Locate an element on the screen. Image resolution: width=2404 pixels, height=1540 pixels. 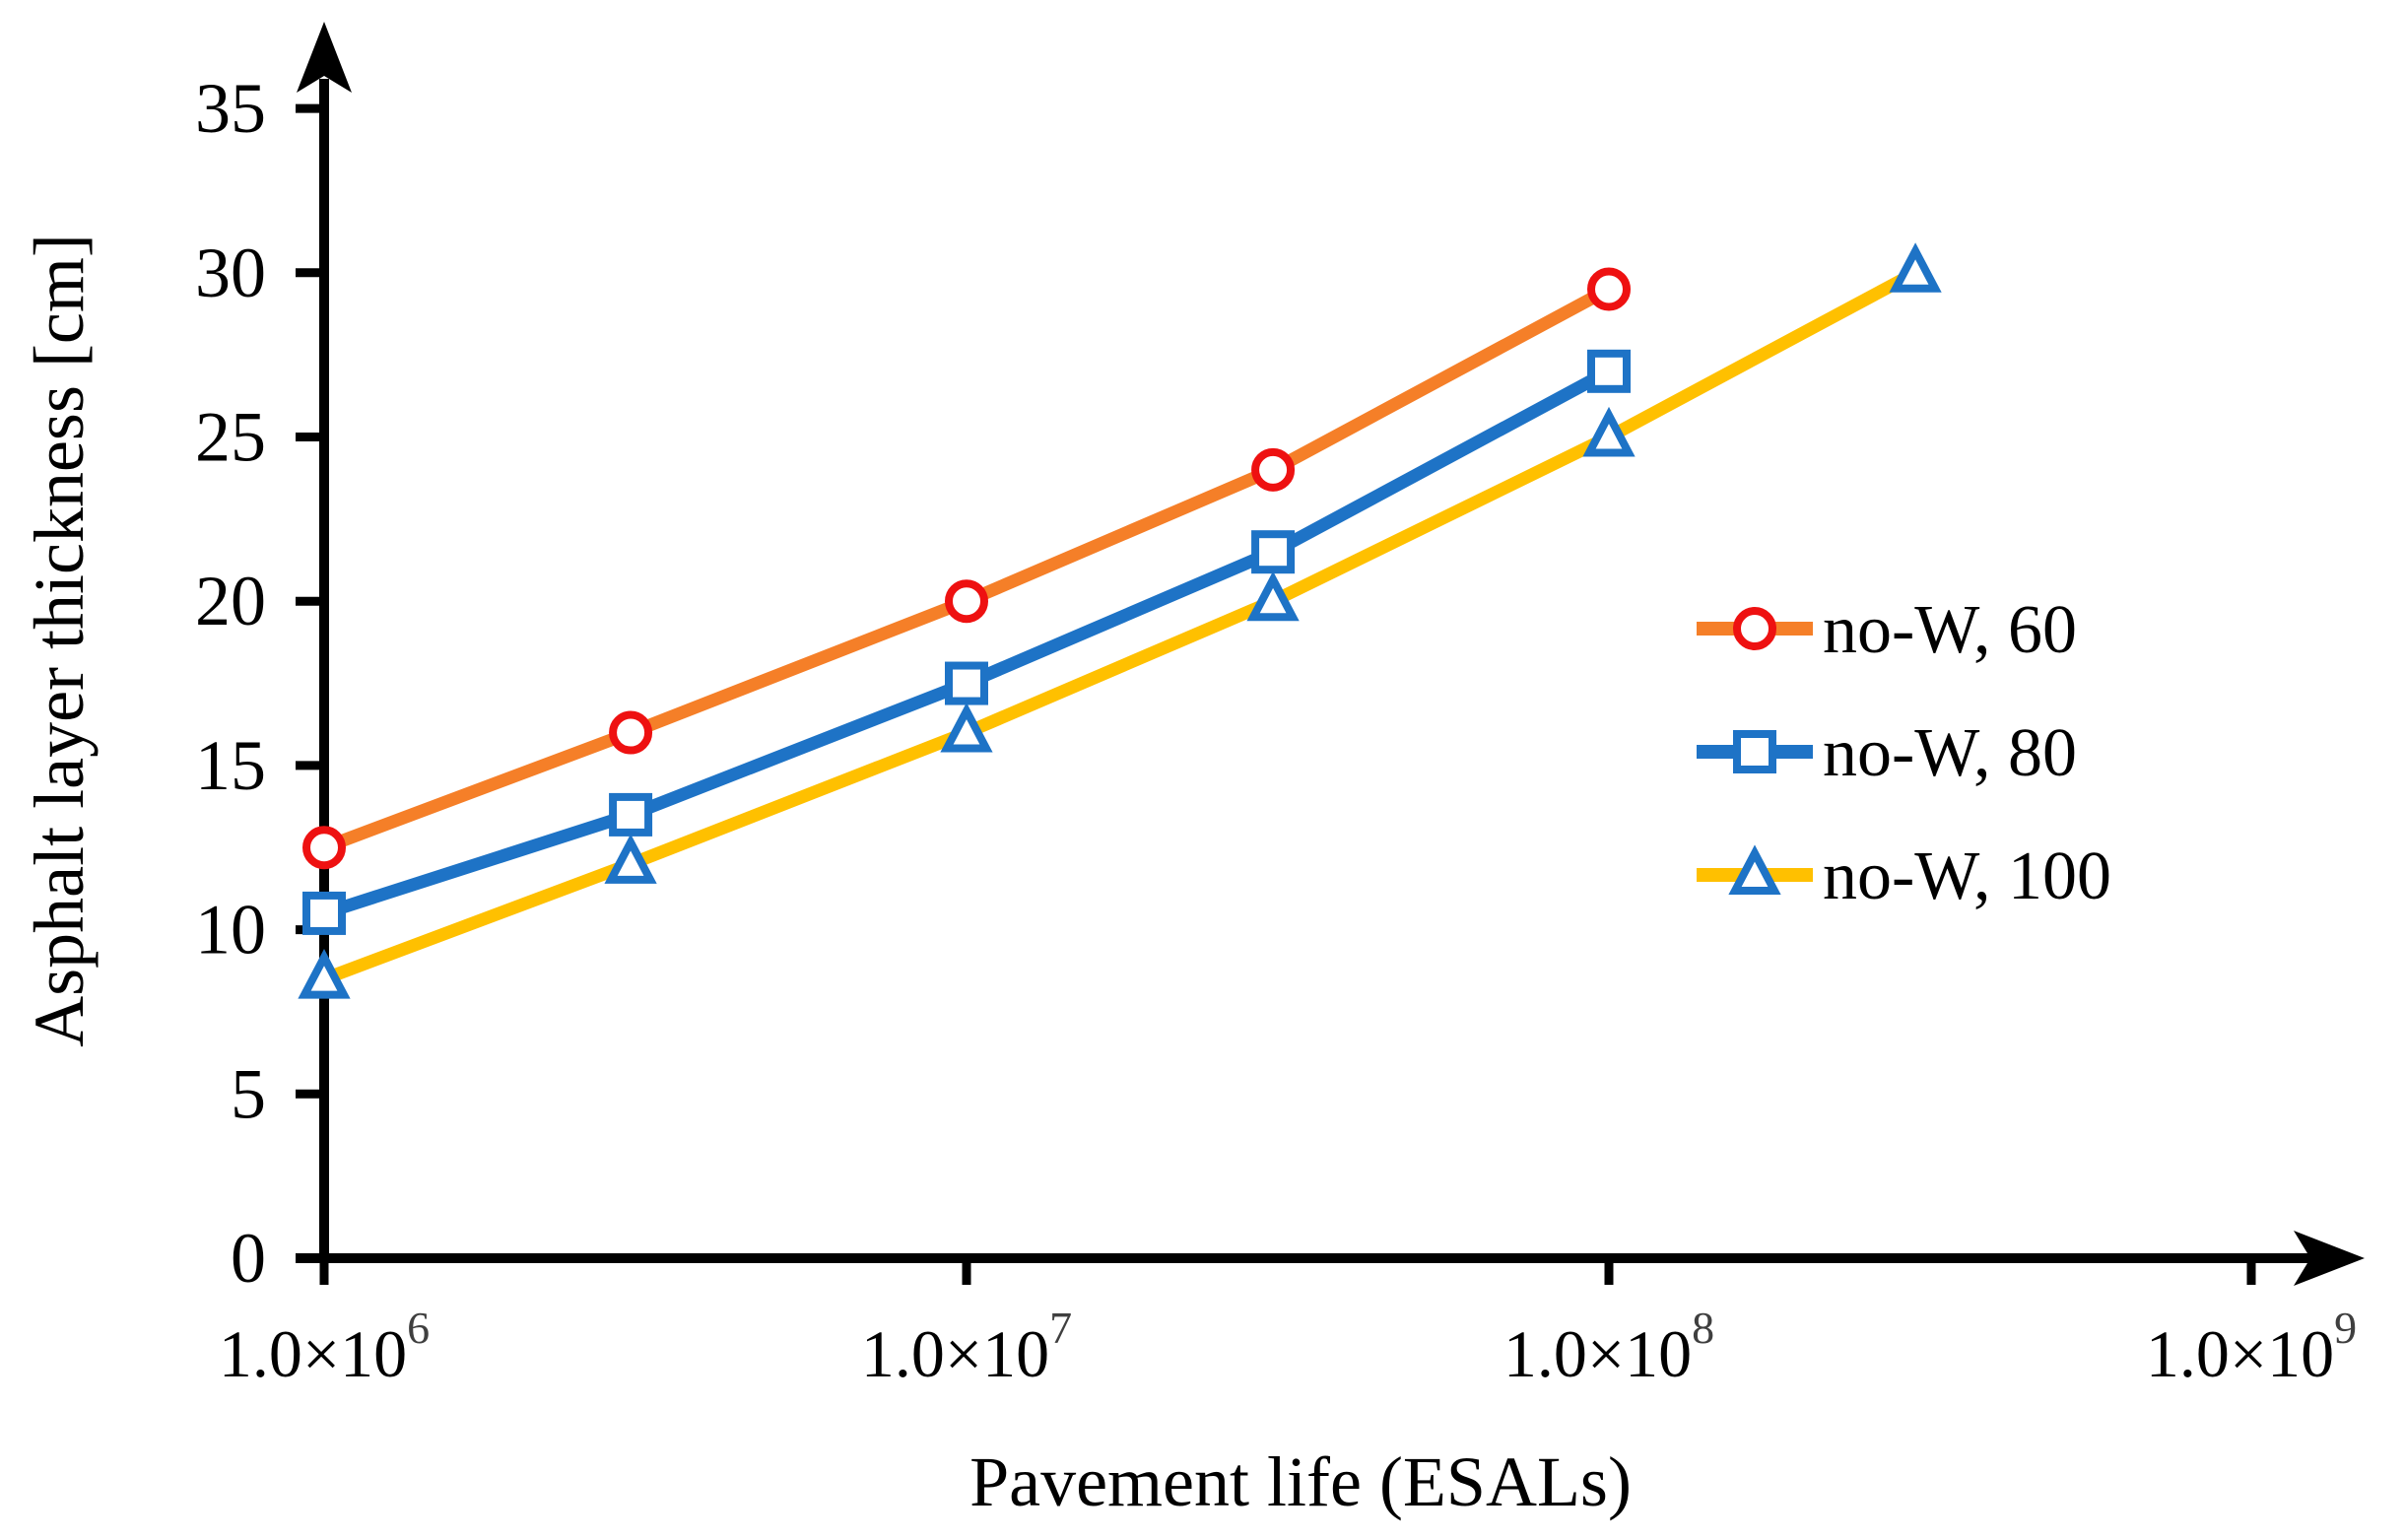
legend-marker-triangle-icon is located at coordinates (1754, 870).